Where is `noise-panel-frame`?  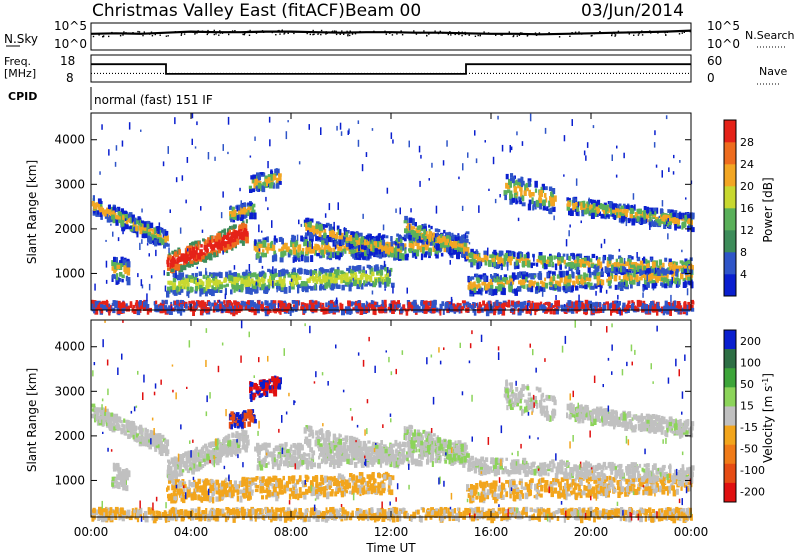 noise-panel-frame is located at coordinates (391, 36).